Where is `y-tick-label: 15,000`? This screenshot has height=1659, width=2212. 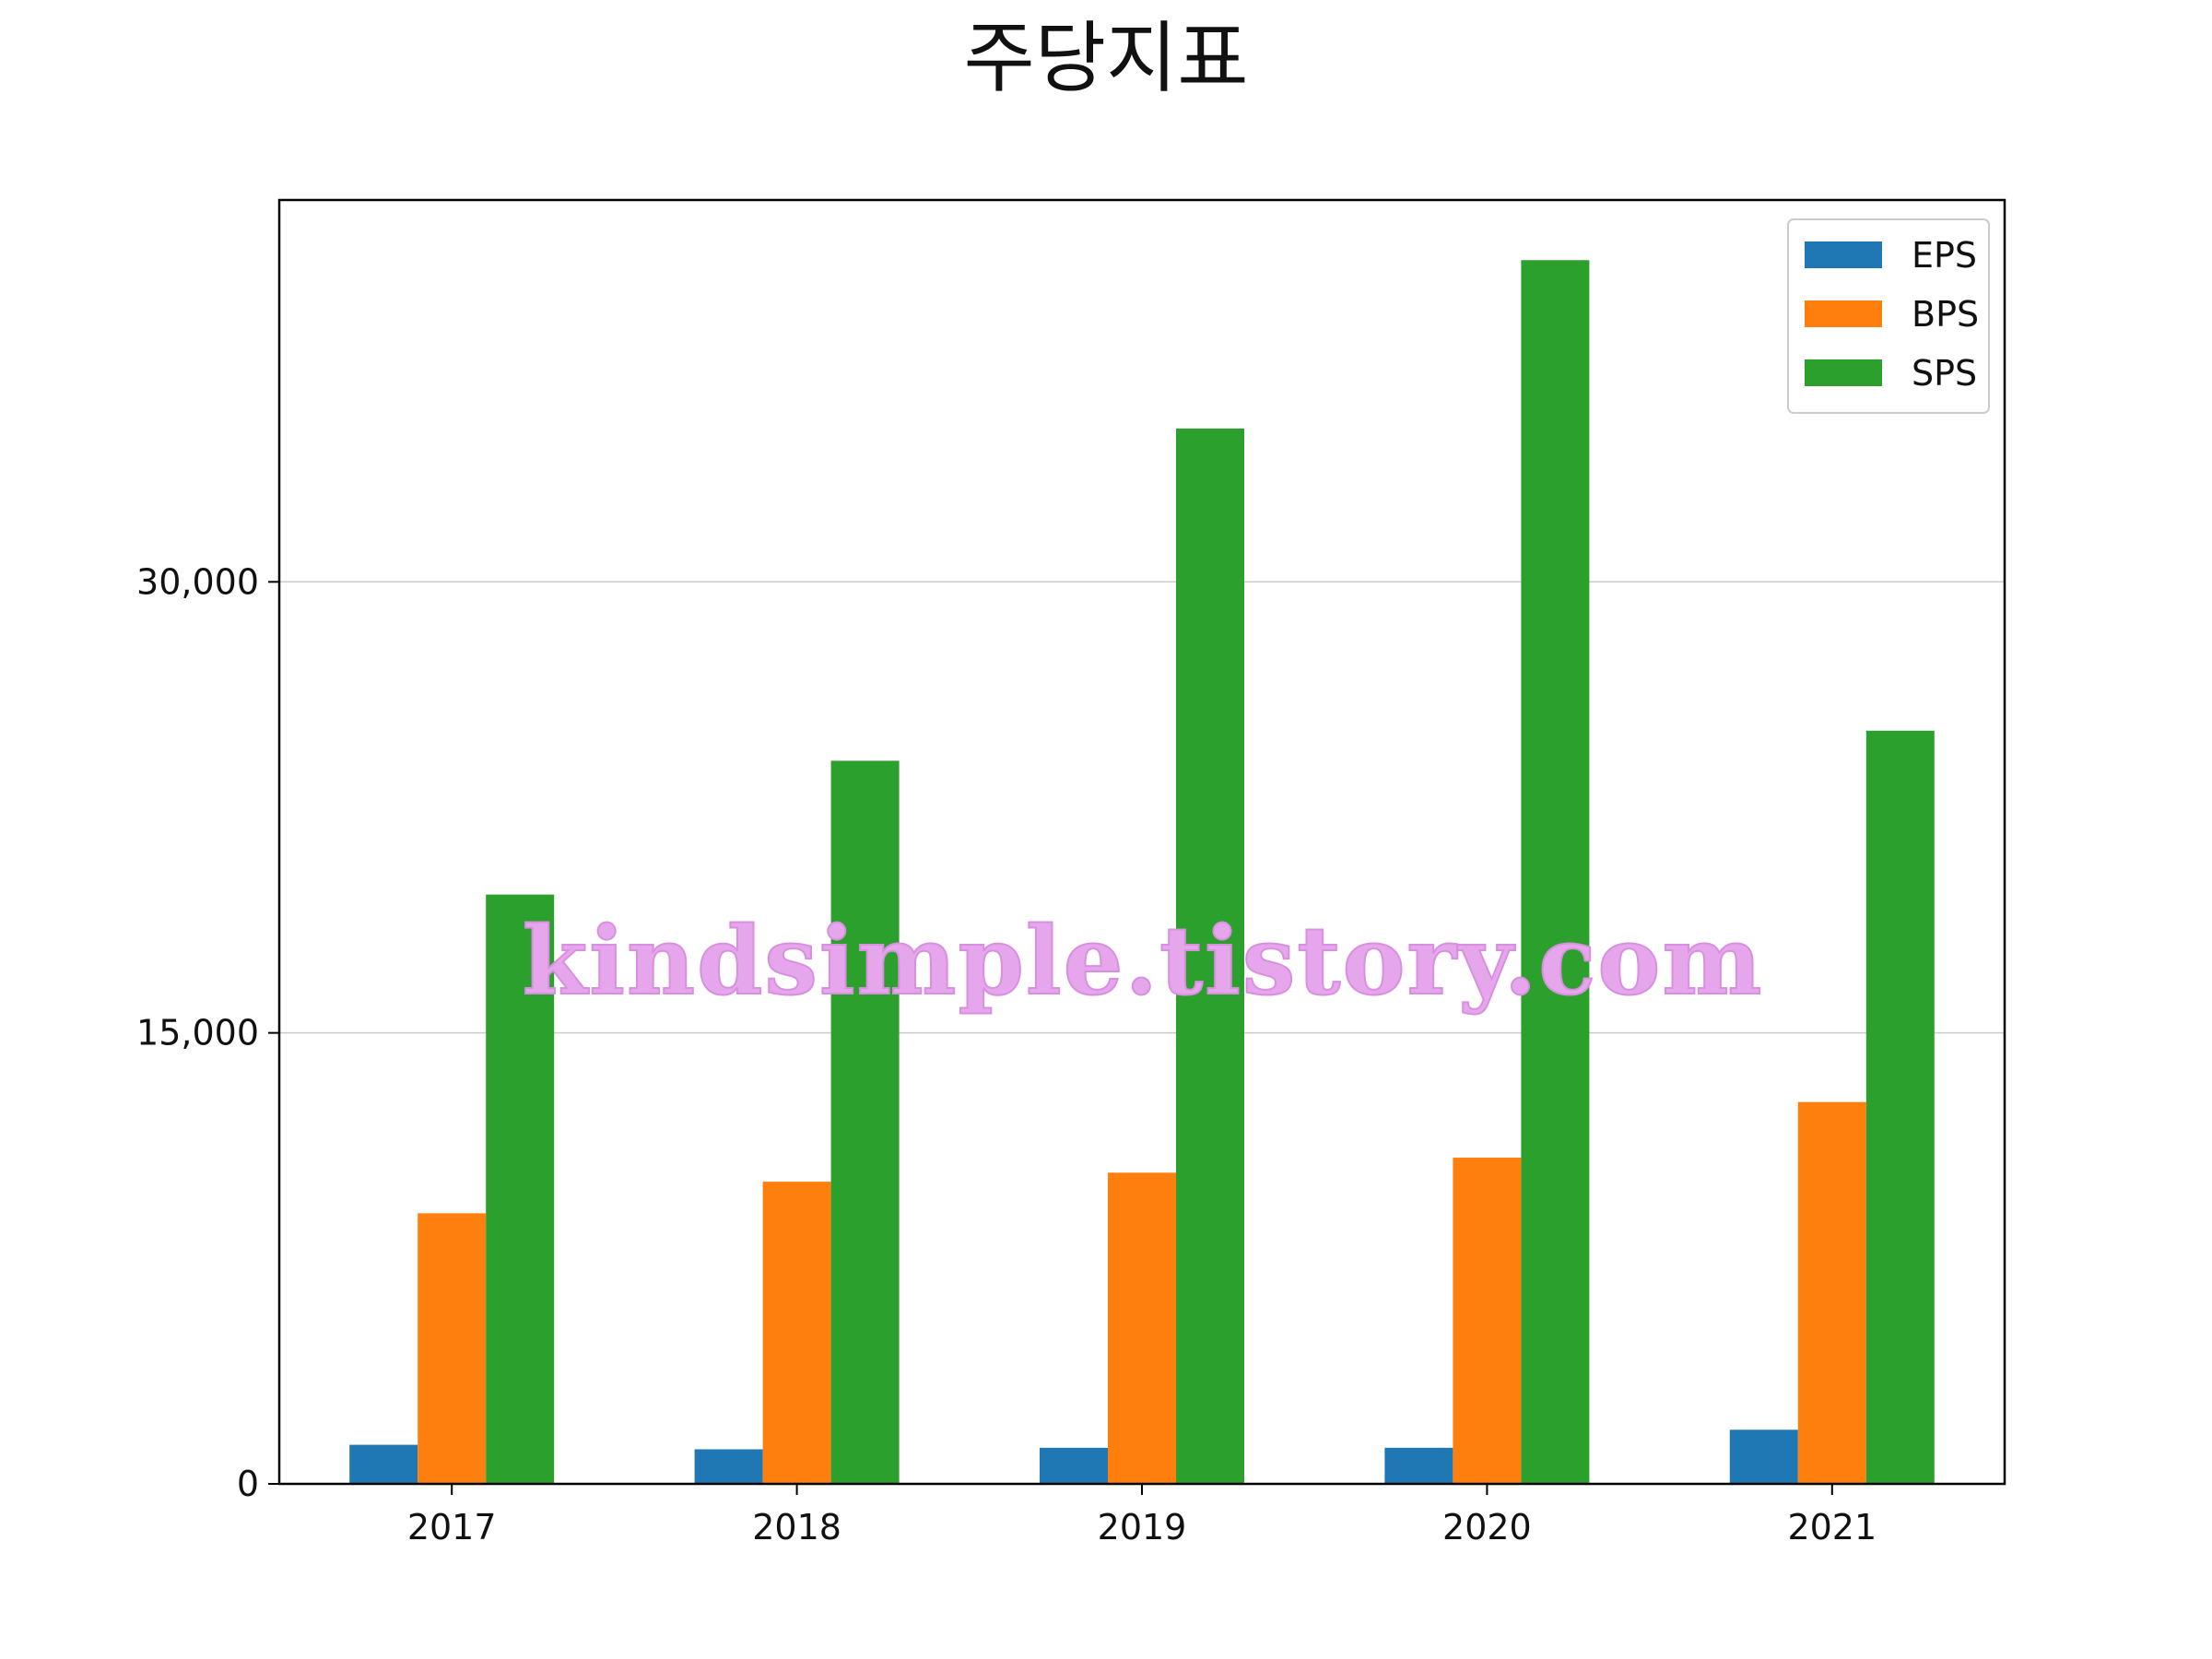 y-tick-label: 15,000 is located at coordinates (197, 1033).